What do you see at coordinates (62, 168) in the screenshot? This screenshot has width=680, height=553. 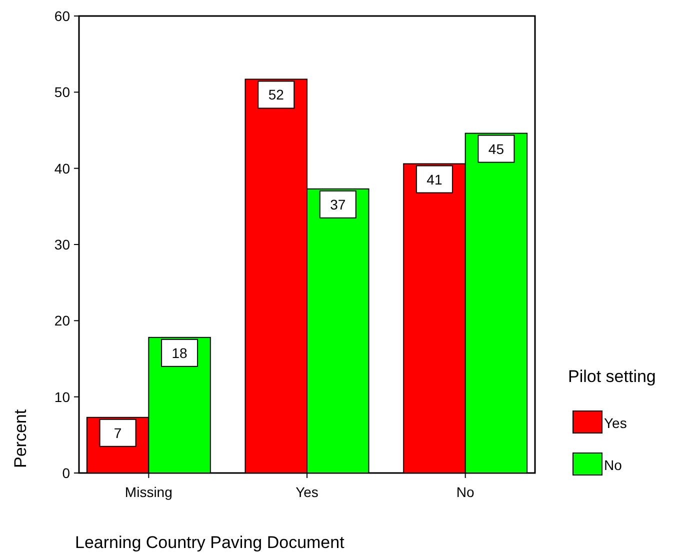 I see `y-tick-label: 40` at bounding box center [62, 168].